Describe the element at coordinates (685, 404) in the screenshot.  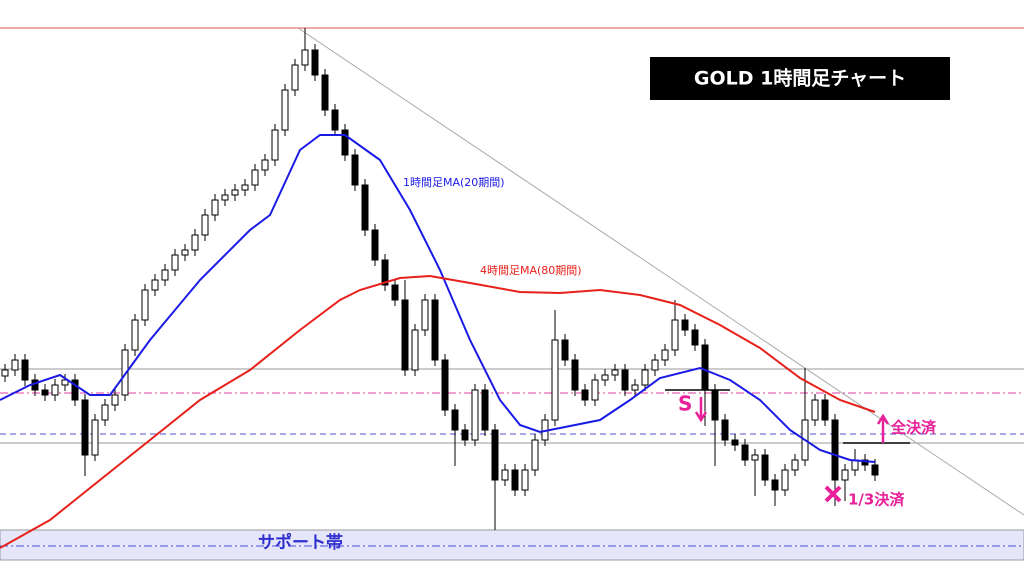
I see `annotation: S` at that location.